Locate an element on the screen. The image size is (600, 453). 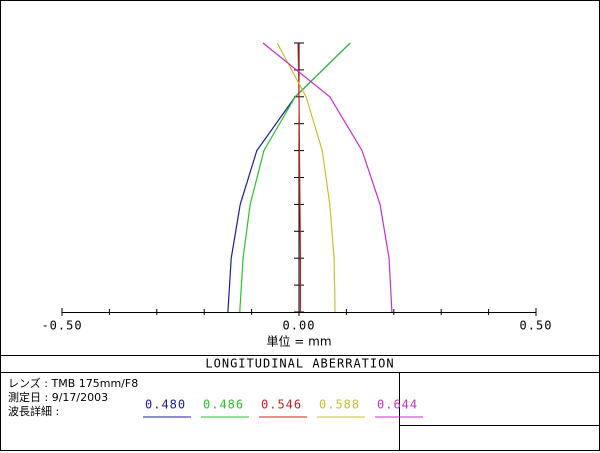
legend-label: 0.644 is located at coordinates (397, 405).